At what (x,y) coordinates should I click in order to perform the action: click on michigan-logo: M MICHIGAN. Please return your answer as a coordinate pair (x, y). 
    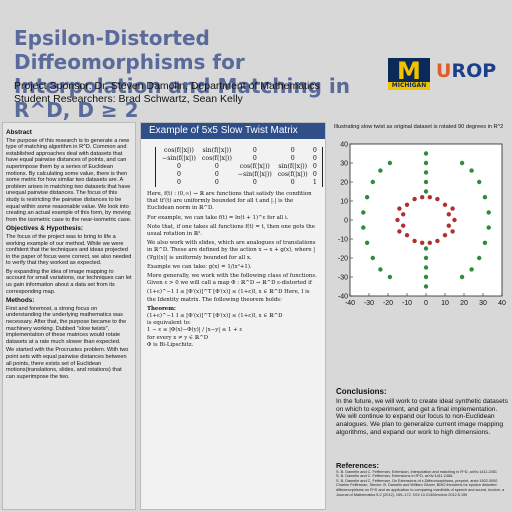
    Looking at the image, I should click on (409, 74).